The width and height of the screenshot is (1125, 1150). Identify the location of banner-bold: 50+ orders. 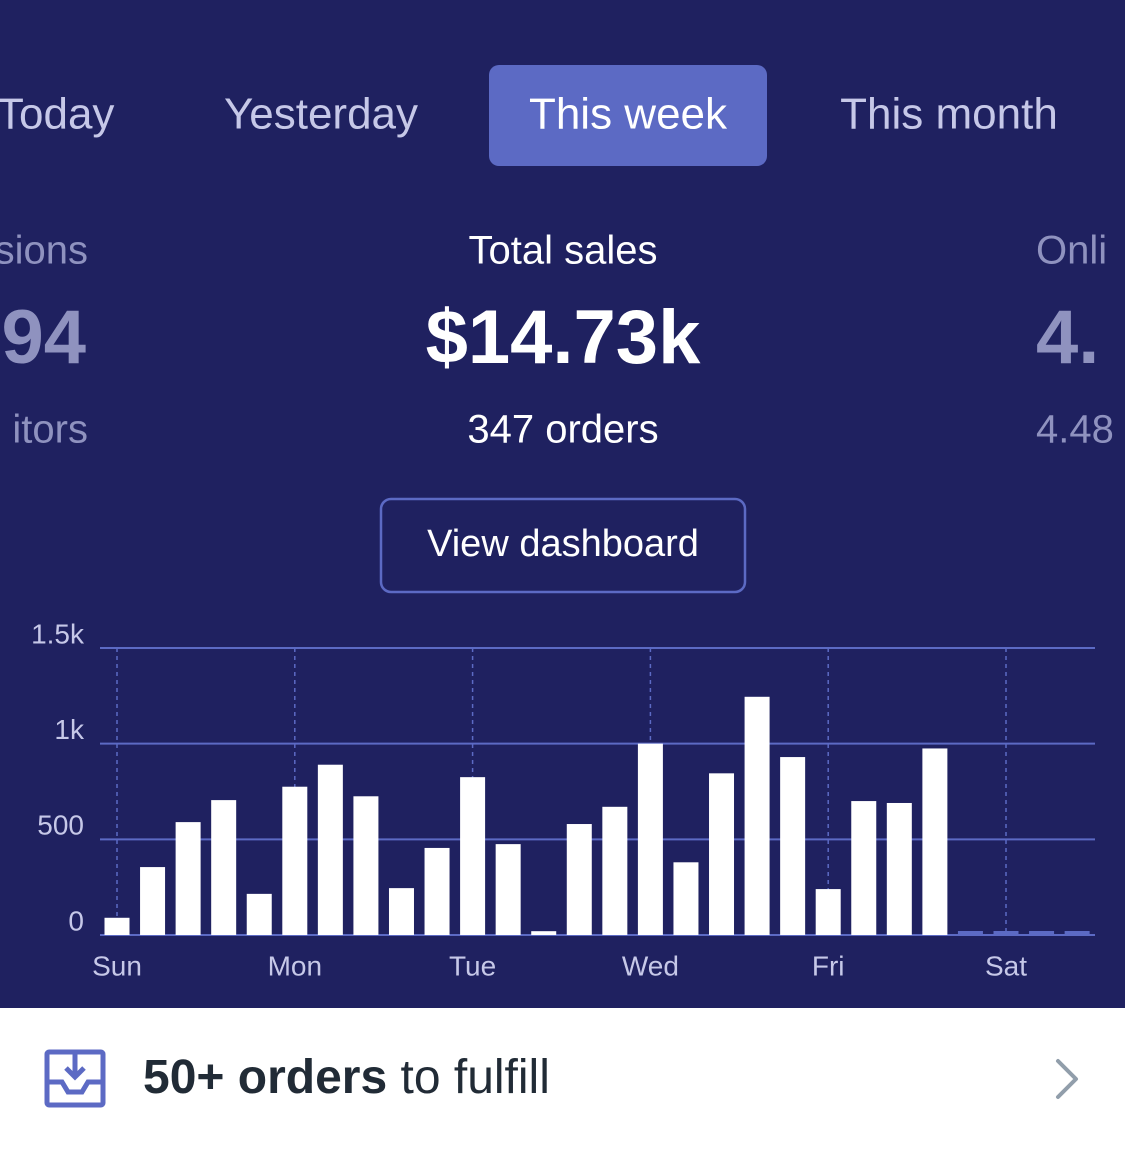
(265, 1077).